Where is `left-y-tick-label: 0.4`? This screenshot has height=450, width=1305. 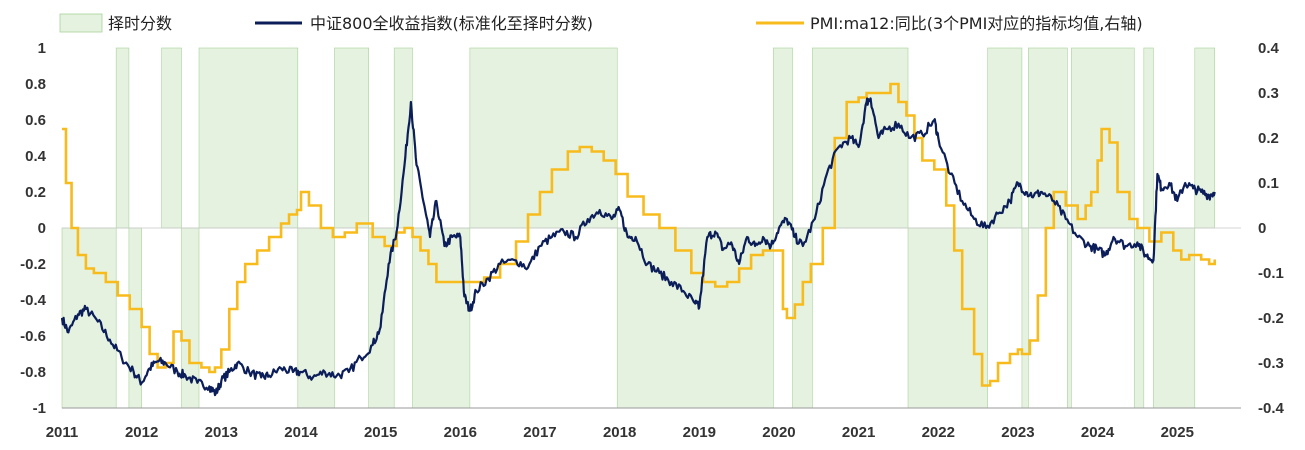
left-y-tick-label: 0.4 is located at coordinates (36, 156).